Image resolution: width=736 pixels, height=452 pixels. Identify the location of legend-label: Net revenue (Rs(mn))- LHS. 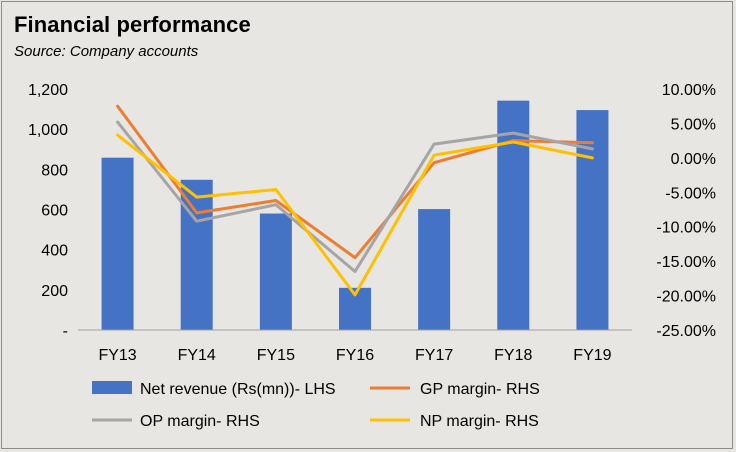
(238, 389).